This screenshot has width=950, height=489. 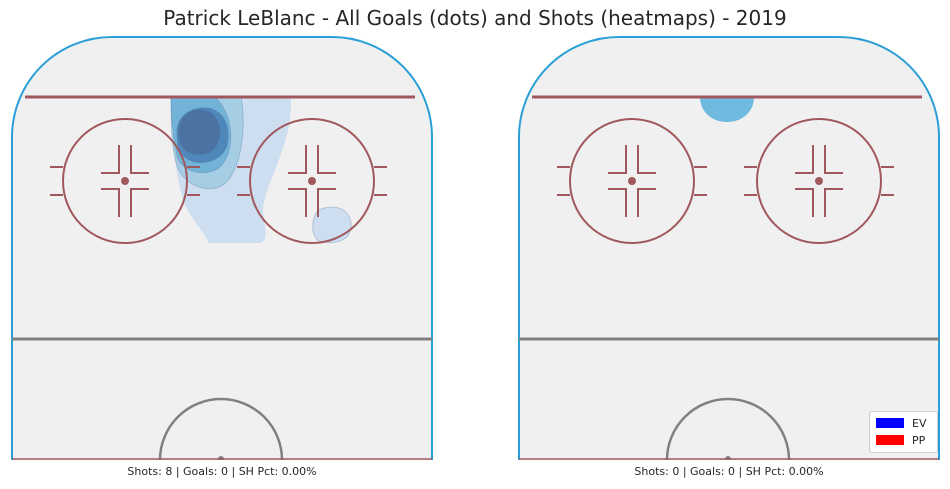 I want to click on legend-item-pp: PP, so click(x=900, y=440).